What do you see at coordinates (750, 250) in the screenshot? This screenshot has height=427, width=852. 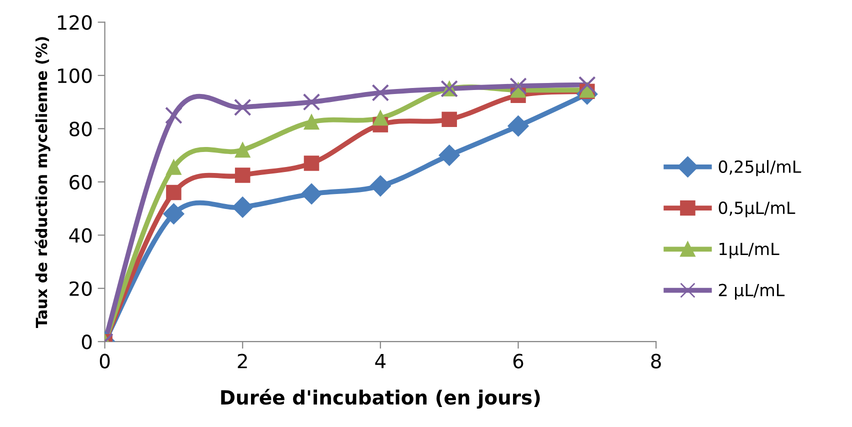 I see `legend-label: 1µL/mL` at bounding box center [750, 250].